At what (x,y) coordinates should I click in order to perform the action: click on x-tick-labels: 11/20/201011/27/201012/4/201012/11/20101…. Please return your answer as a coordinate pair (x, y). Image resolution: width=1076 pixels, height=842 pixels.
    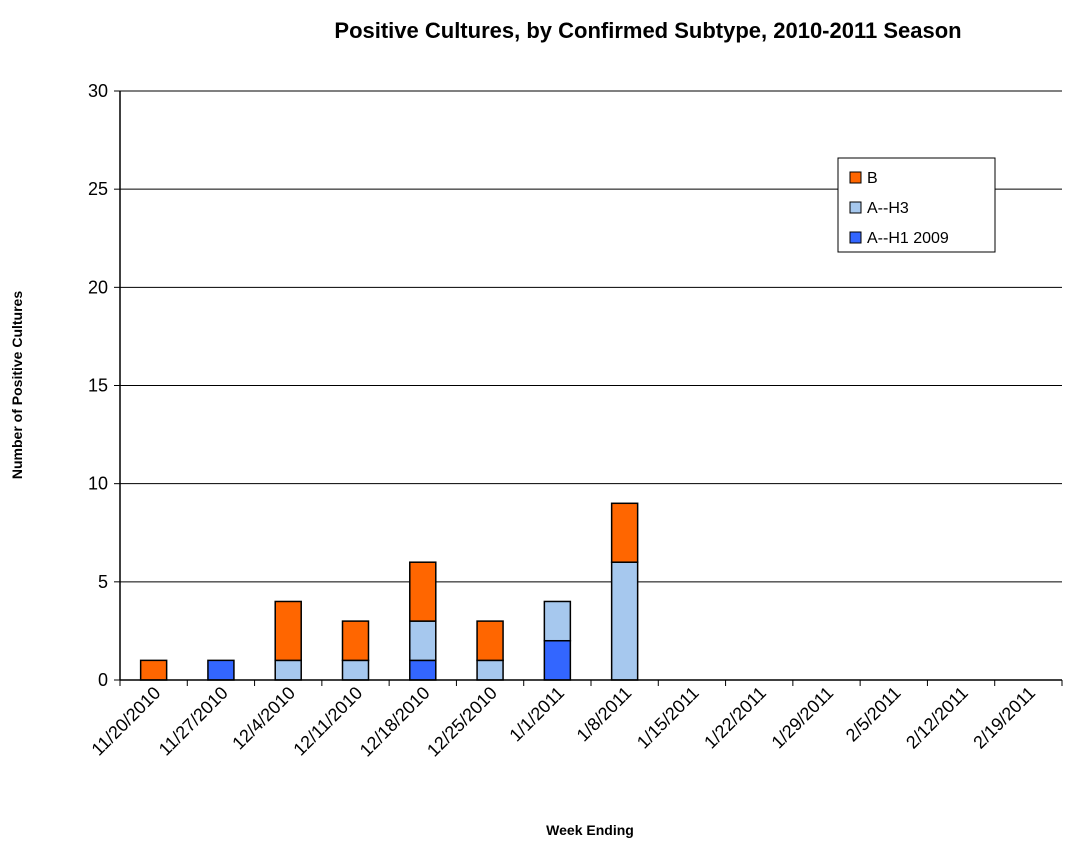
    Looking at the image, I should click on (564, 722).